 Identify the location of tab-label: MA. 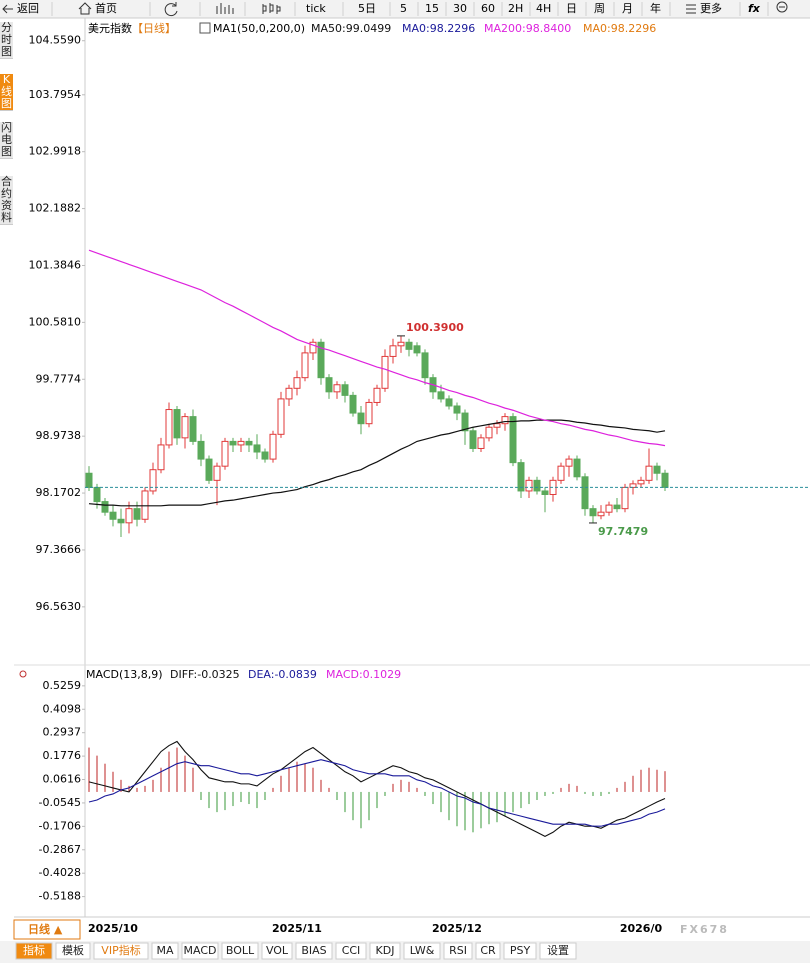
(164, 950).